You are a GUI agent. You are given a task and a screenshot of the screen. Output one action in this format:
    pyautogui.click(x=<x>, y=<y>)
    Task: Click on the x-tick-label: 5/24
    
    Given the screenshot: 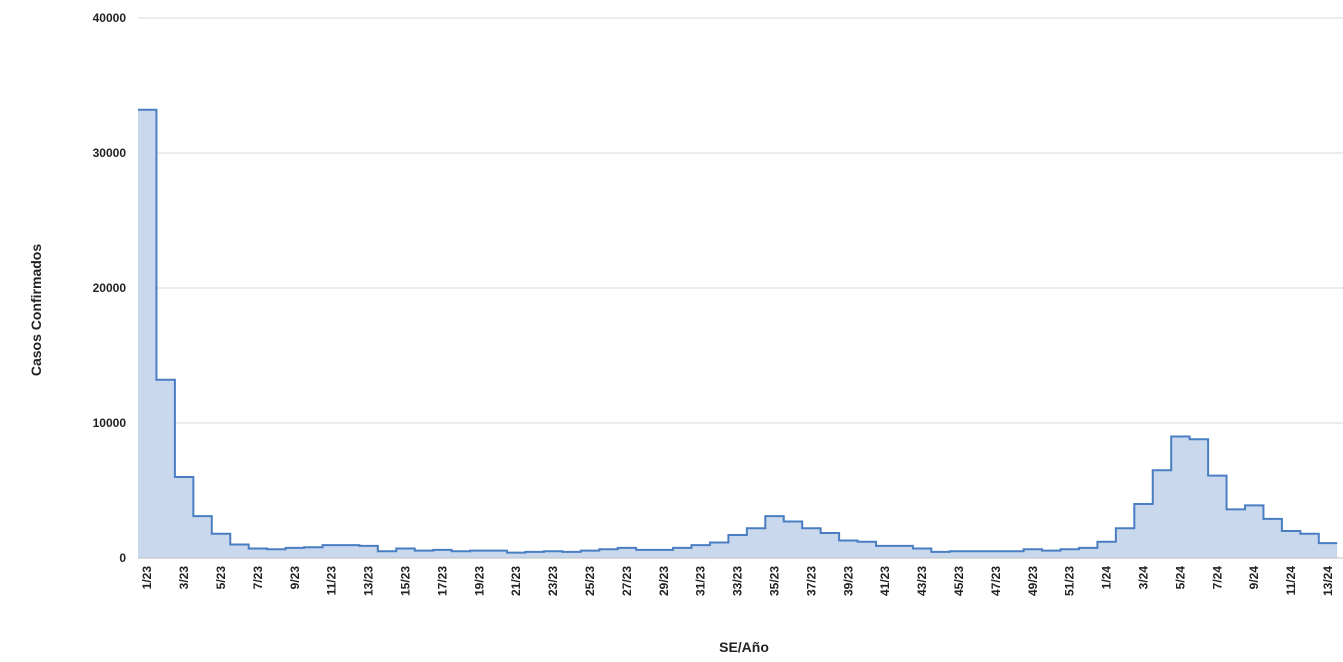 What is the action you would take?
    pyautogui.click(x=1180, y=578)
    